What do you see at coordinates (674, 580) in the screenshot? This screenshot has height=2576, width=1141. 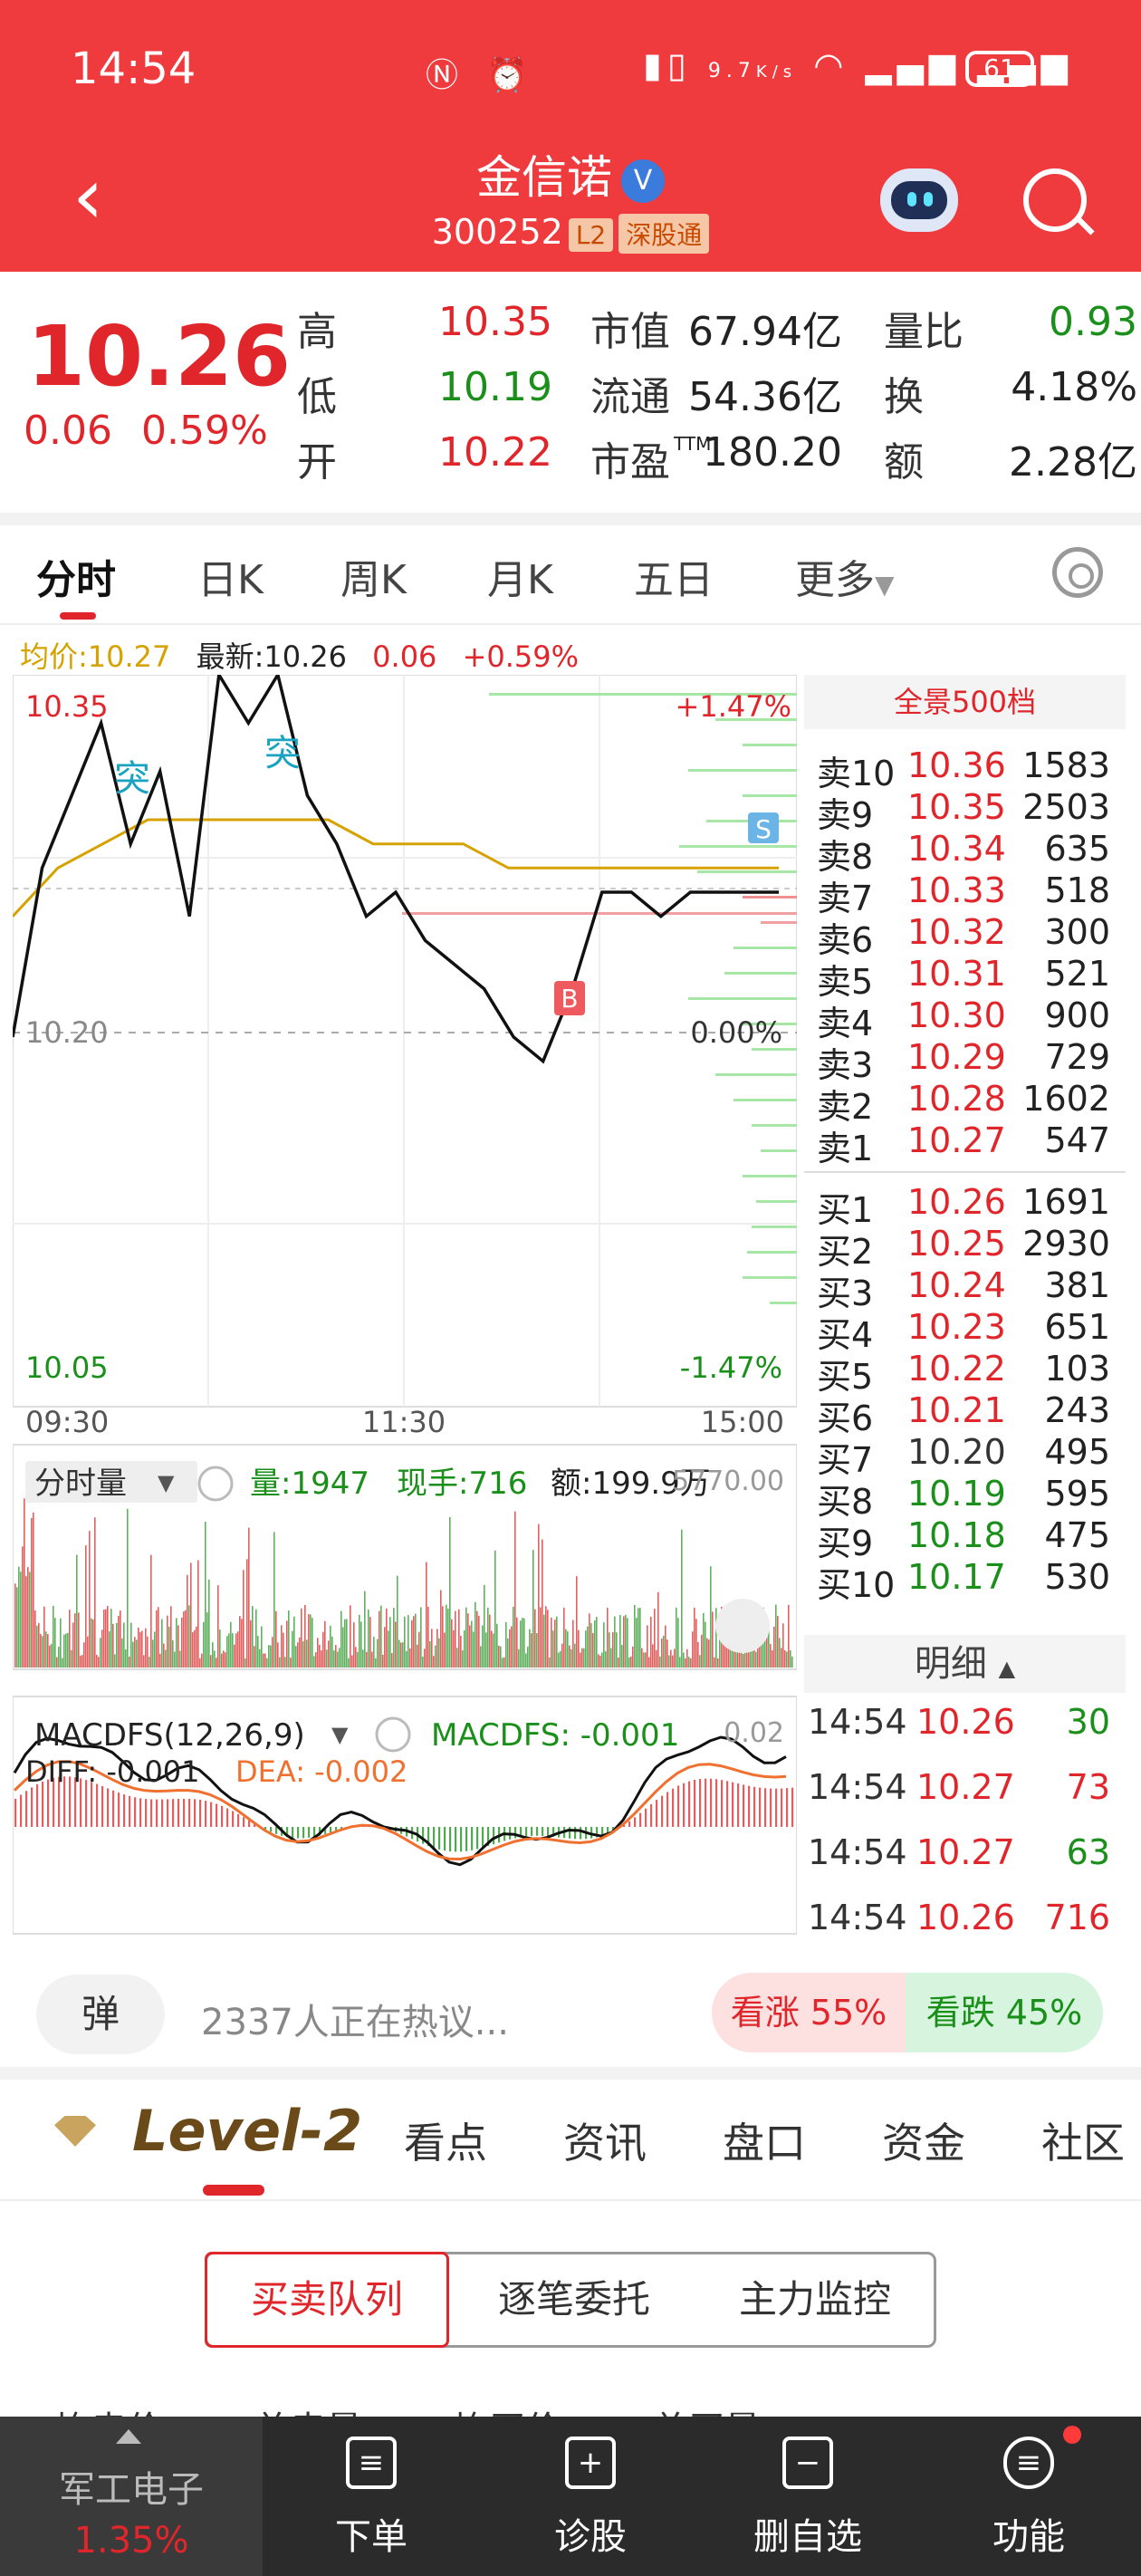 I see `tab-five-day: 五日` at bounding box center [674, 580].